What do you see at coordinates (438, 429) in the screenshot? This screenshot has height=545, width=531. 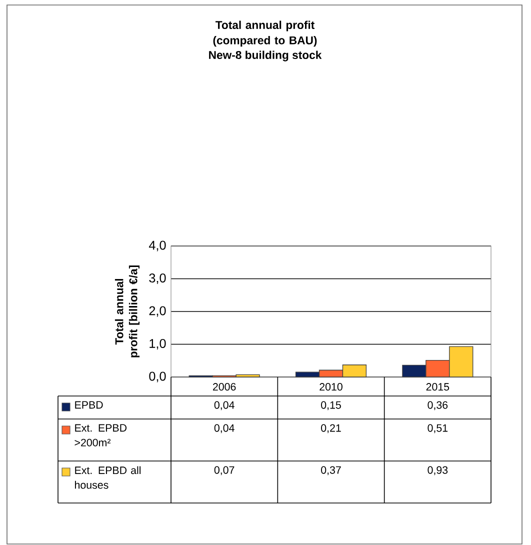 I see `data-label: 0,51` at bounding box center [438, 429].